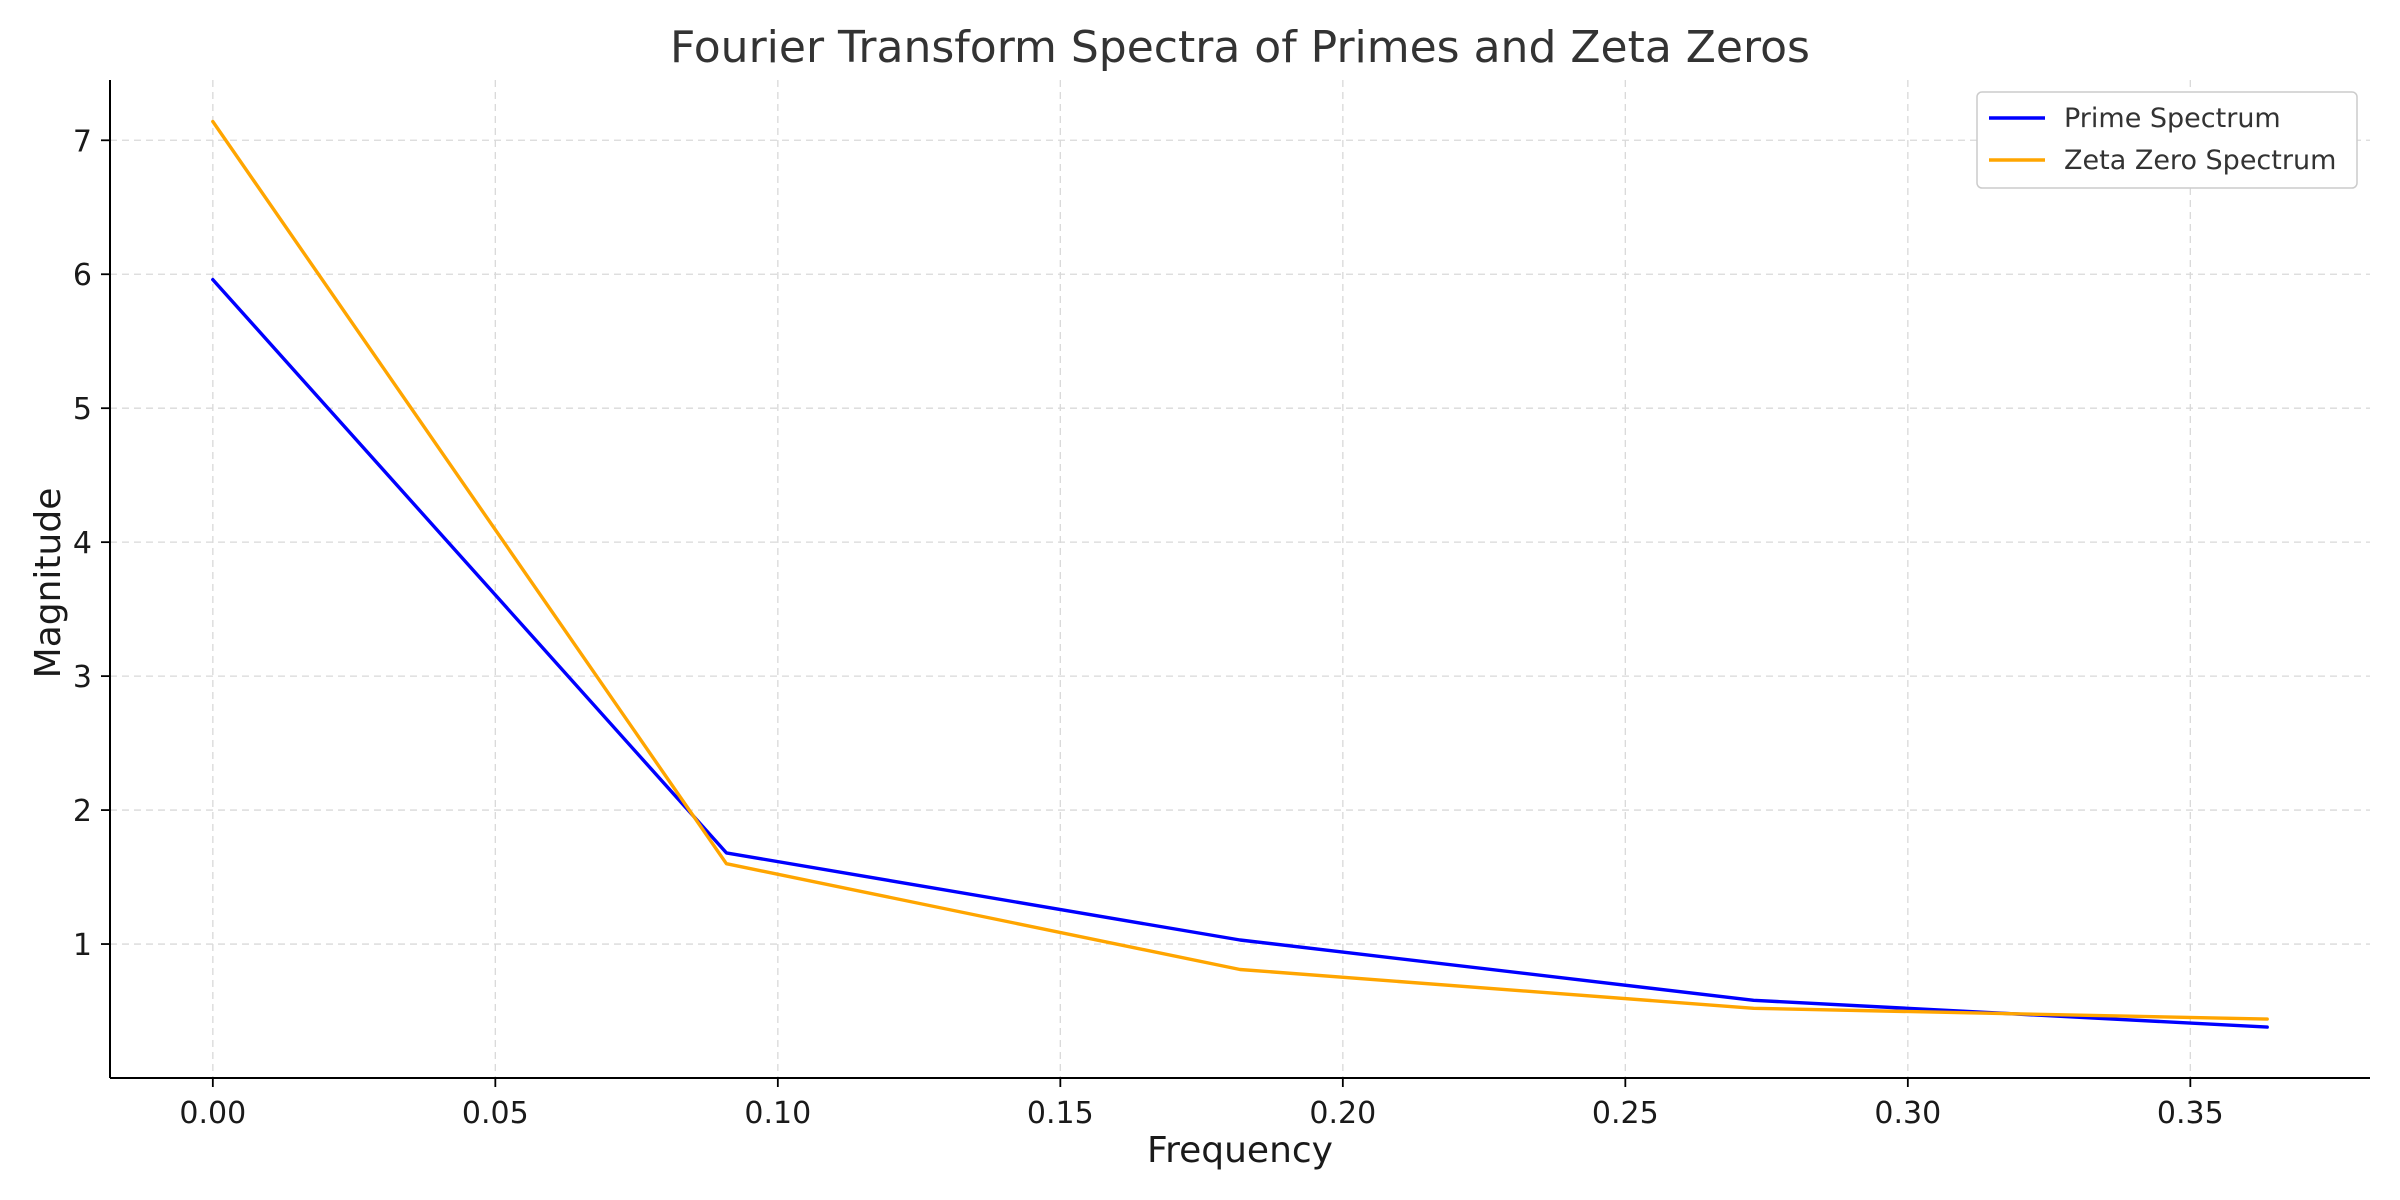 The width and height of the screenshot is (2400, 1200). I want to click on x-tick-label: 0.00, so click(212, 1113).